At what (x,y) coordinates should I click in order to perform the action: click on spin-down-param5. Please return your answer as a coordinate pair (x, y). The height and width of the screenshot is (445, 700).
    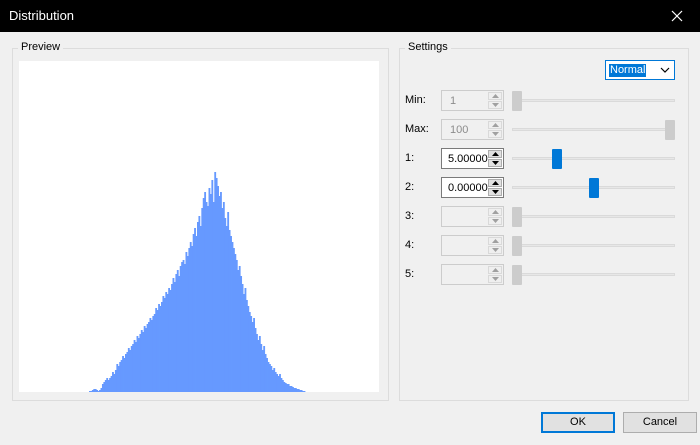
    Looking at the image, I should click on (495, 279).